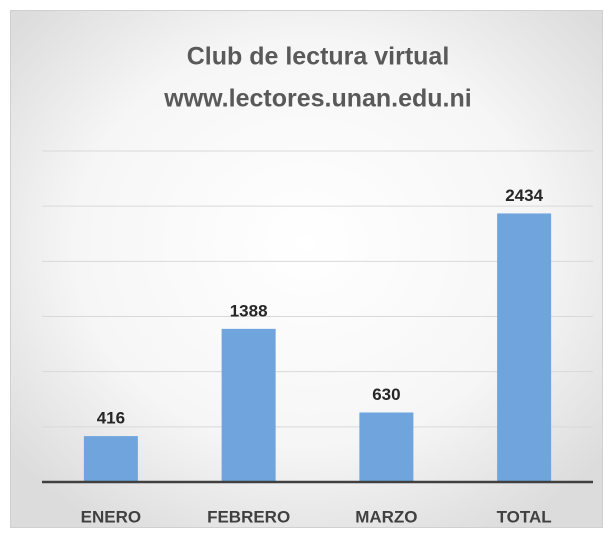  I want to click on value-label: 2434, so click(524, 195).